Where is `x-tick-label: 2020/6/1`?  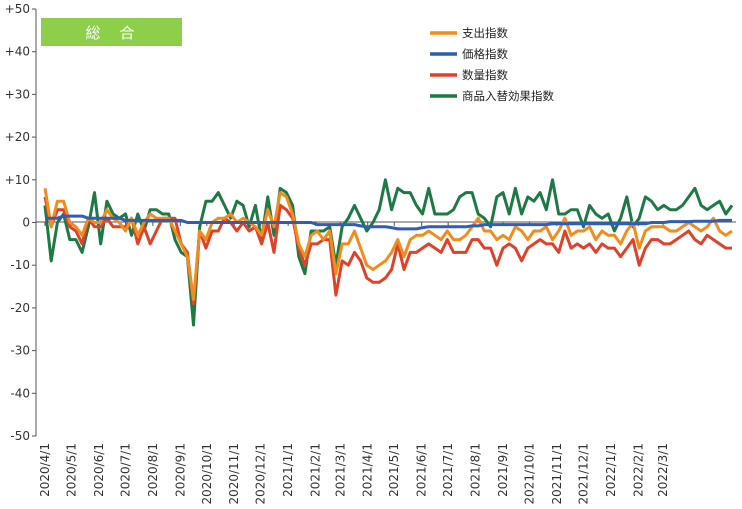 x-tick-label: 2020/6/1 is located at coordinates (99, 470).